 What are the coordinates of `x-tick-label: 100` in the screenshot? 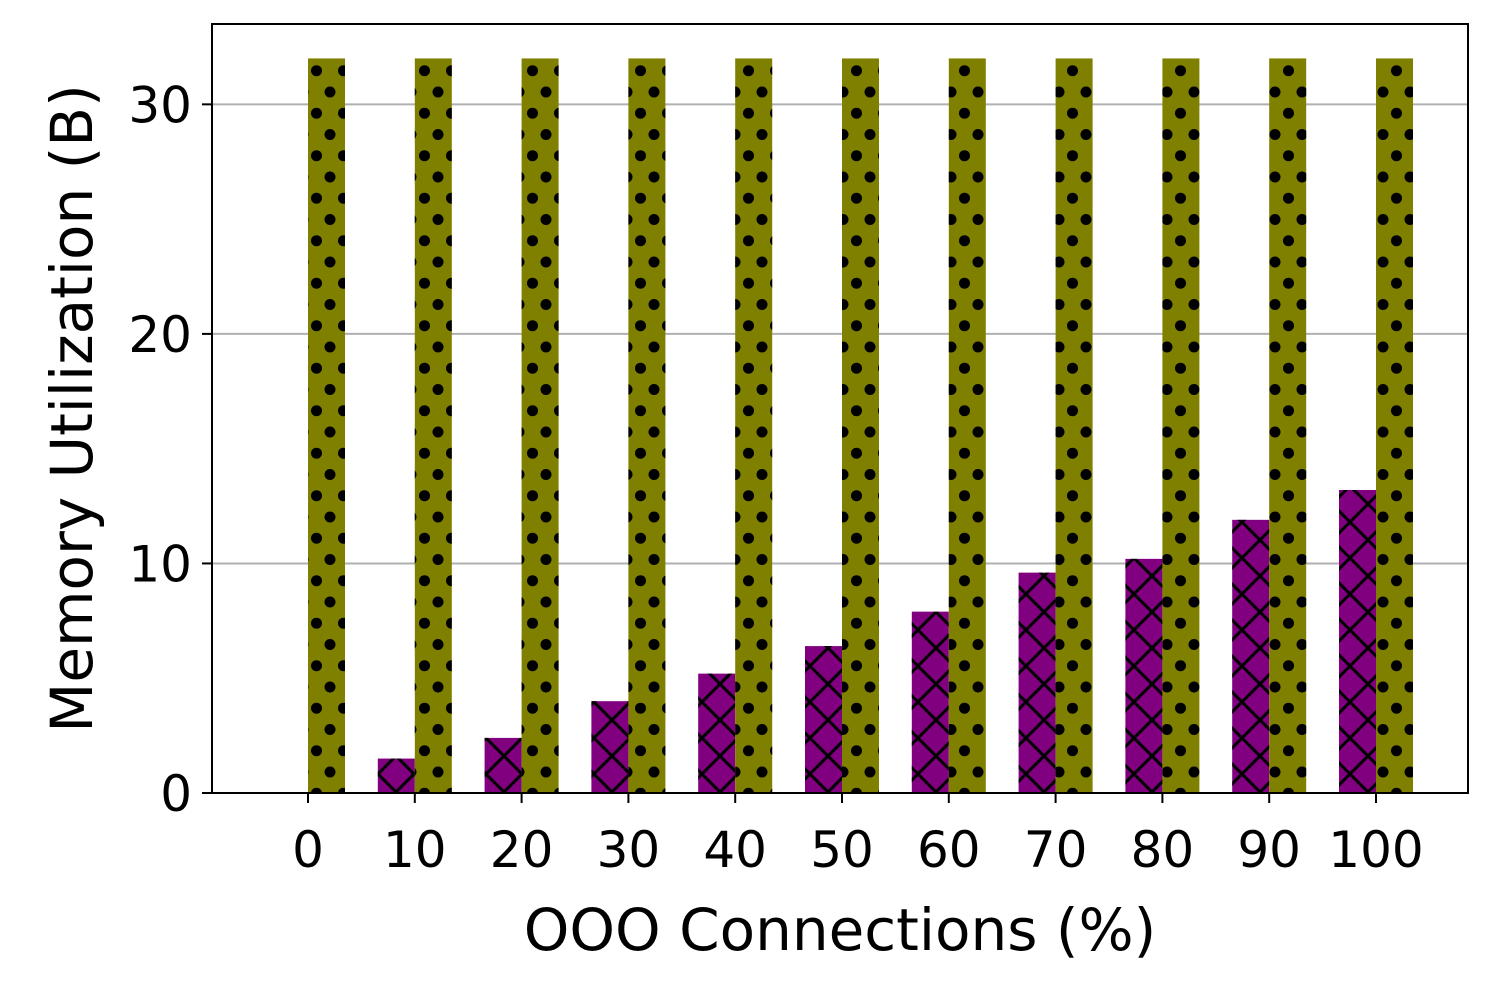 It's located at (1375, 850).